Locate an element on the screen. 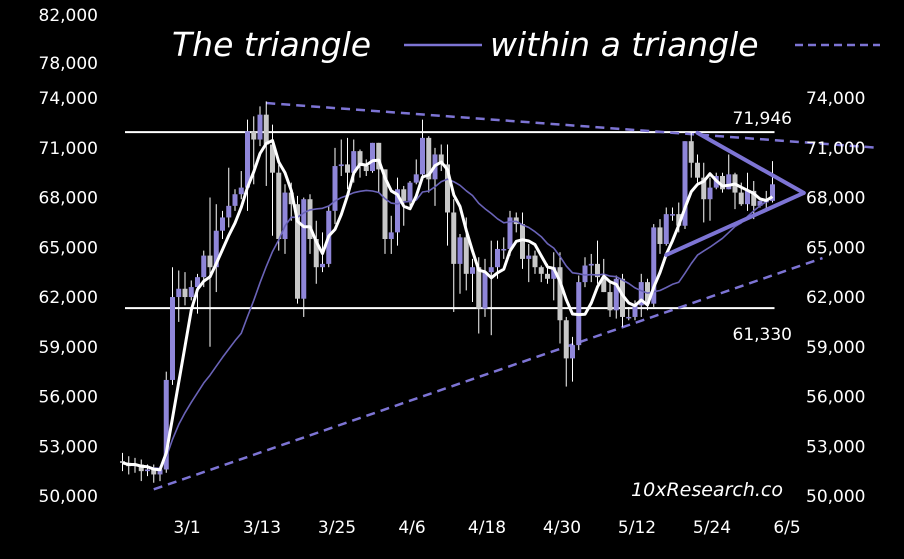  level-label: 61,330 is located at coordinates (762, 335).